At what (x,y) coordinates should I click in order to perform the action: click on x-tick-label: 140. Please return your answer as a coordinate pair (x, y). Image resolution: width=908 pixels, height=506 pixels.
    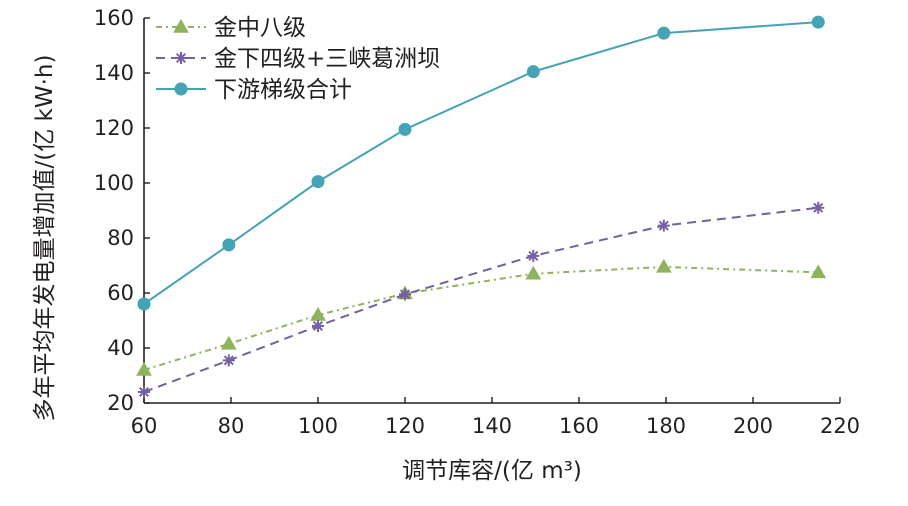
    Looking at the image, I should click on (492, 426).